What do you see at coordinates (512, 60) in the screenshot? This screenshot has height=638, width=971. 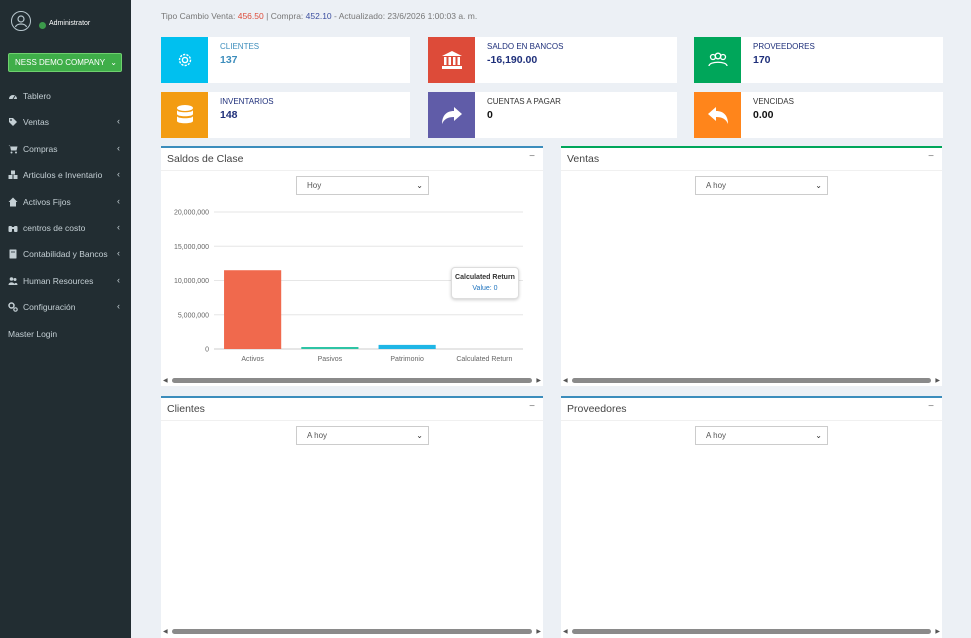 I see `info-box-value: -16,190.00` at bounding box center [512, 60].